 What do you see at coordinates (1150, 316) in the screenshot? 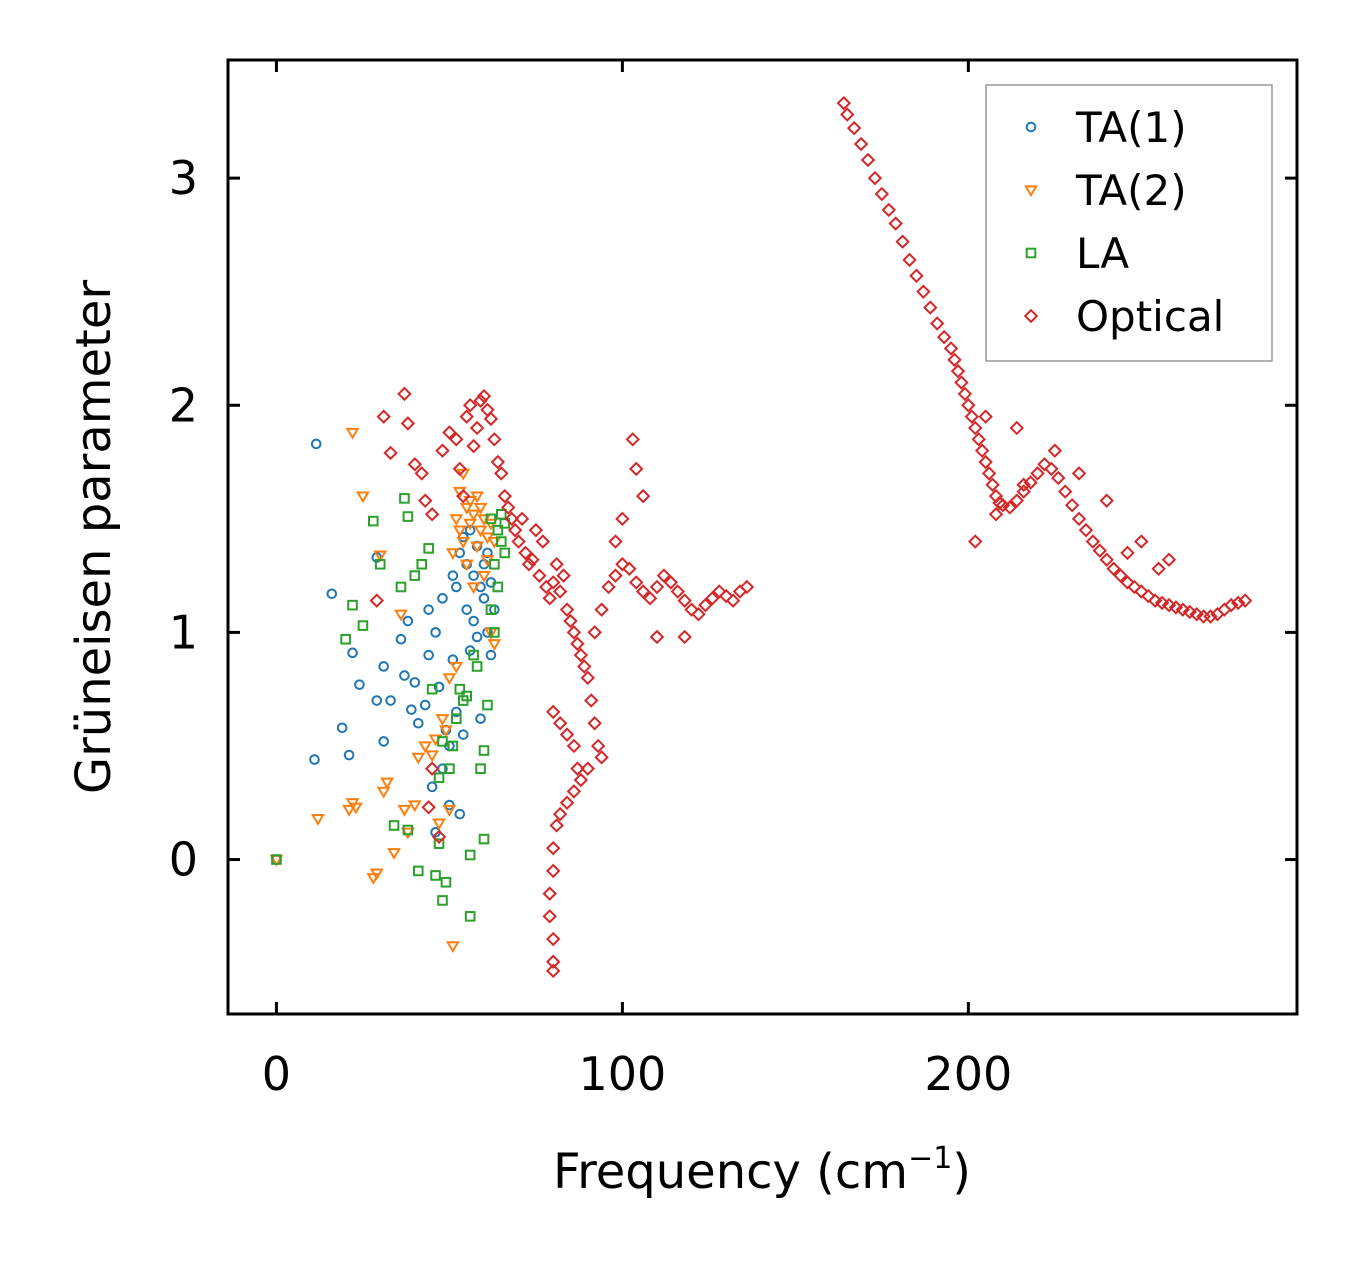
I see `legend-label-3: Optical` at bounding box center [1150, 316].